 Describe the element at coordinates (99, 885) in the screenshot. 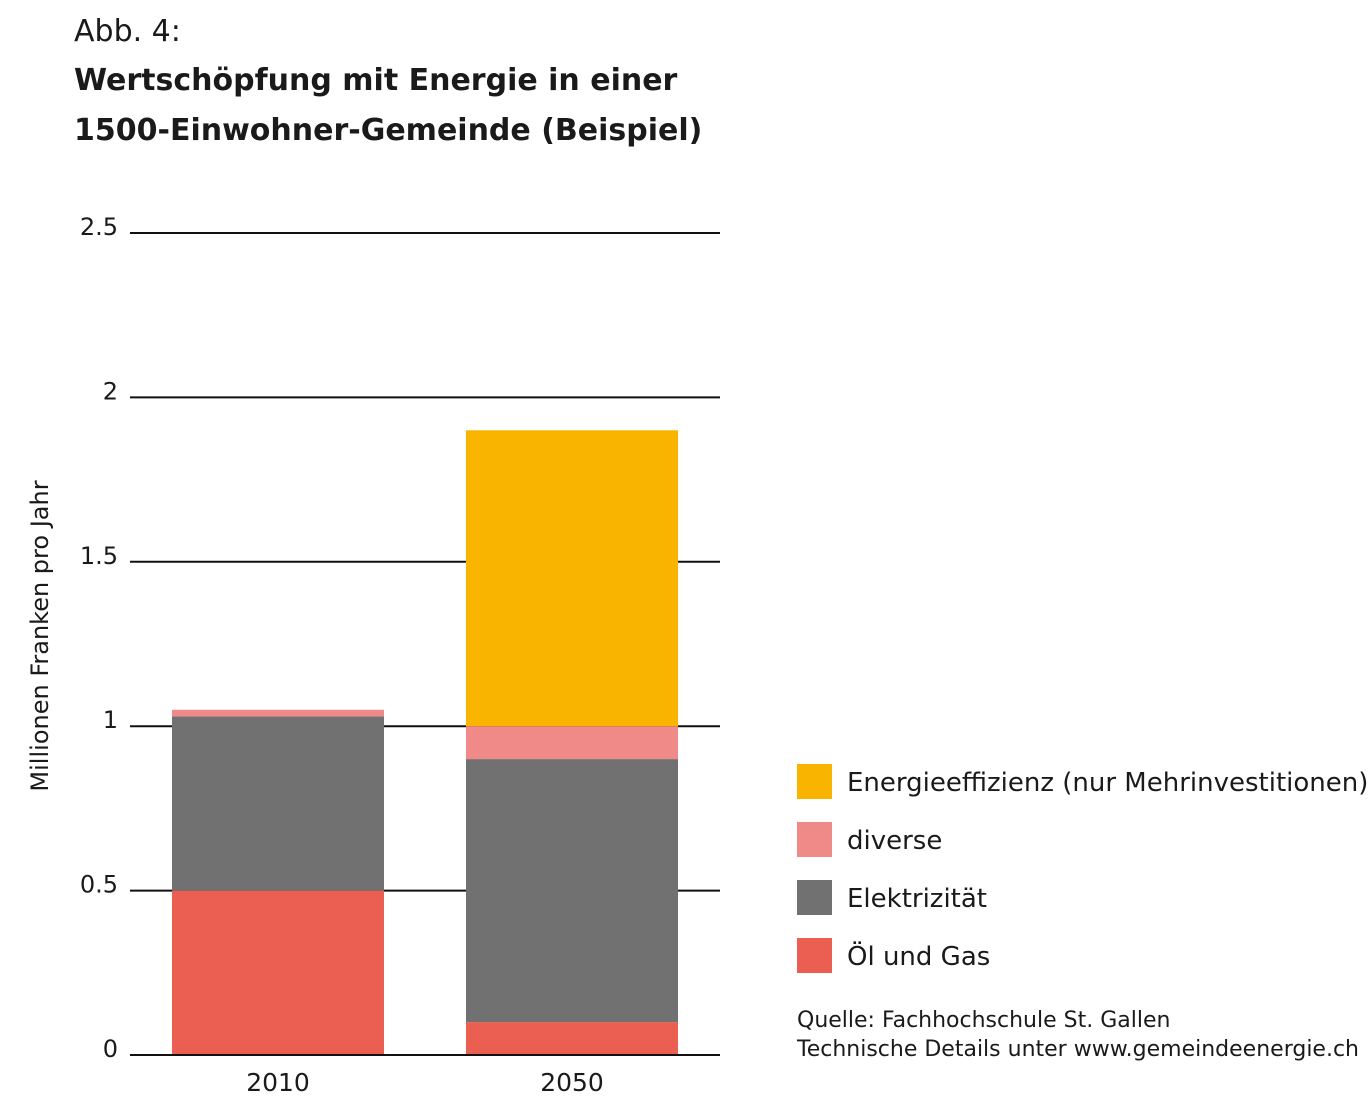

I see `y-tick-label: 0.5` at that location.